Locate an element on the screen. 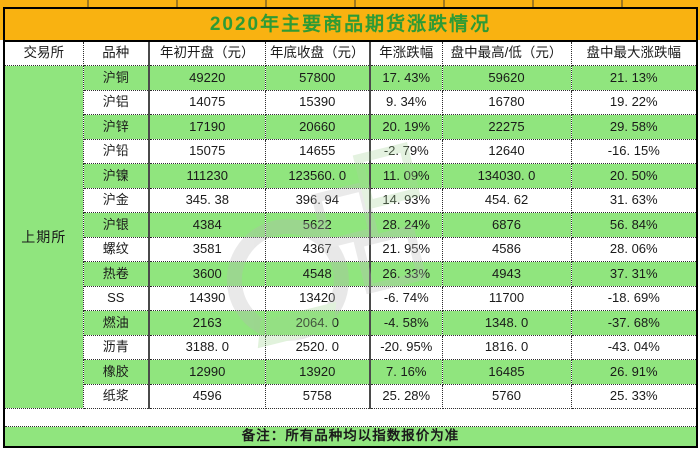  cell-intraday_high_low: 12640 is located at coordinates (506, 151).